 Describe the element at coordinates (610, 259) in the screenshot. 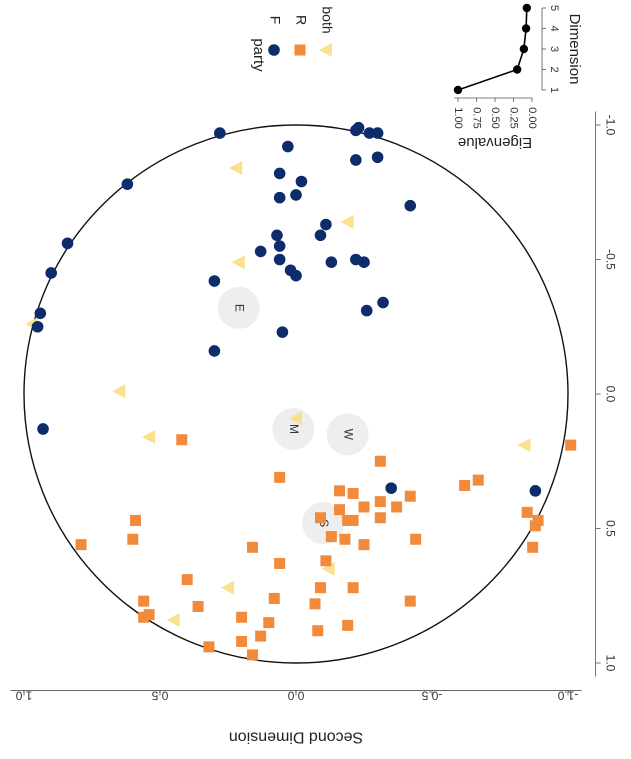

I see `first-dimension-tick-label: -0.5` at that location.